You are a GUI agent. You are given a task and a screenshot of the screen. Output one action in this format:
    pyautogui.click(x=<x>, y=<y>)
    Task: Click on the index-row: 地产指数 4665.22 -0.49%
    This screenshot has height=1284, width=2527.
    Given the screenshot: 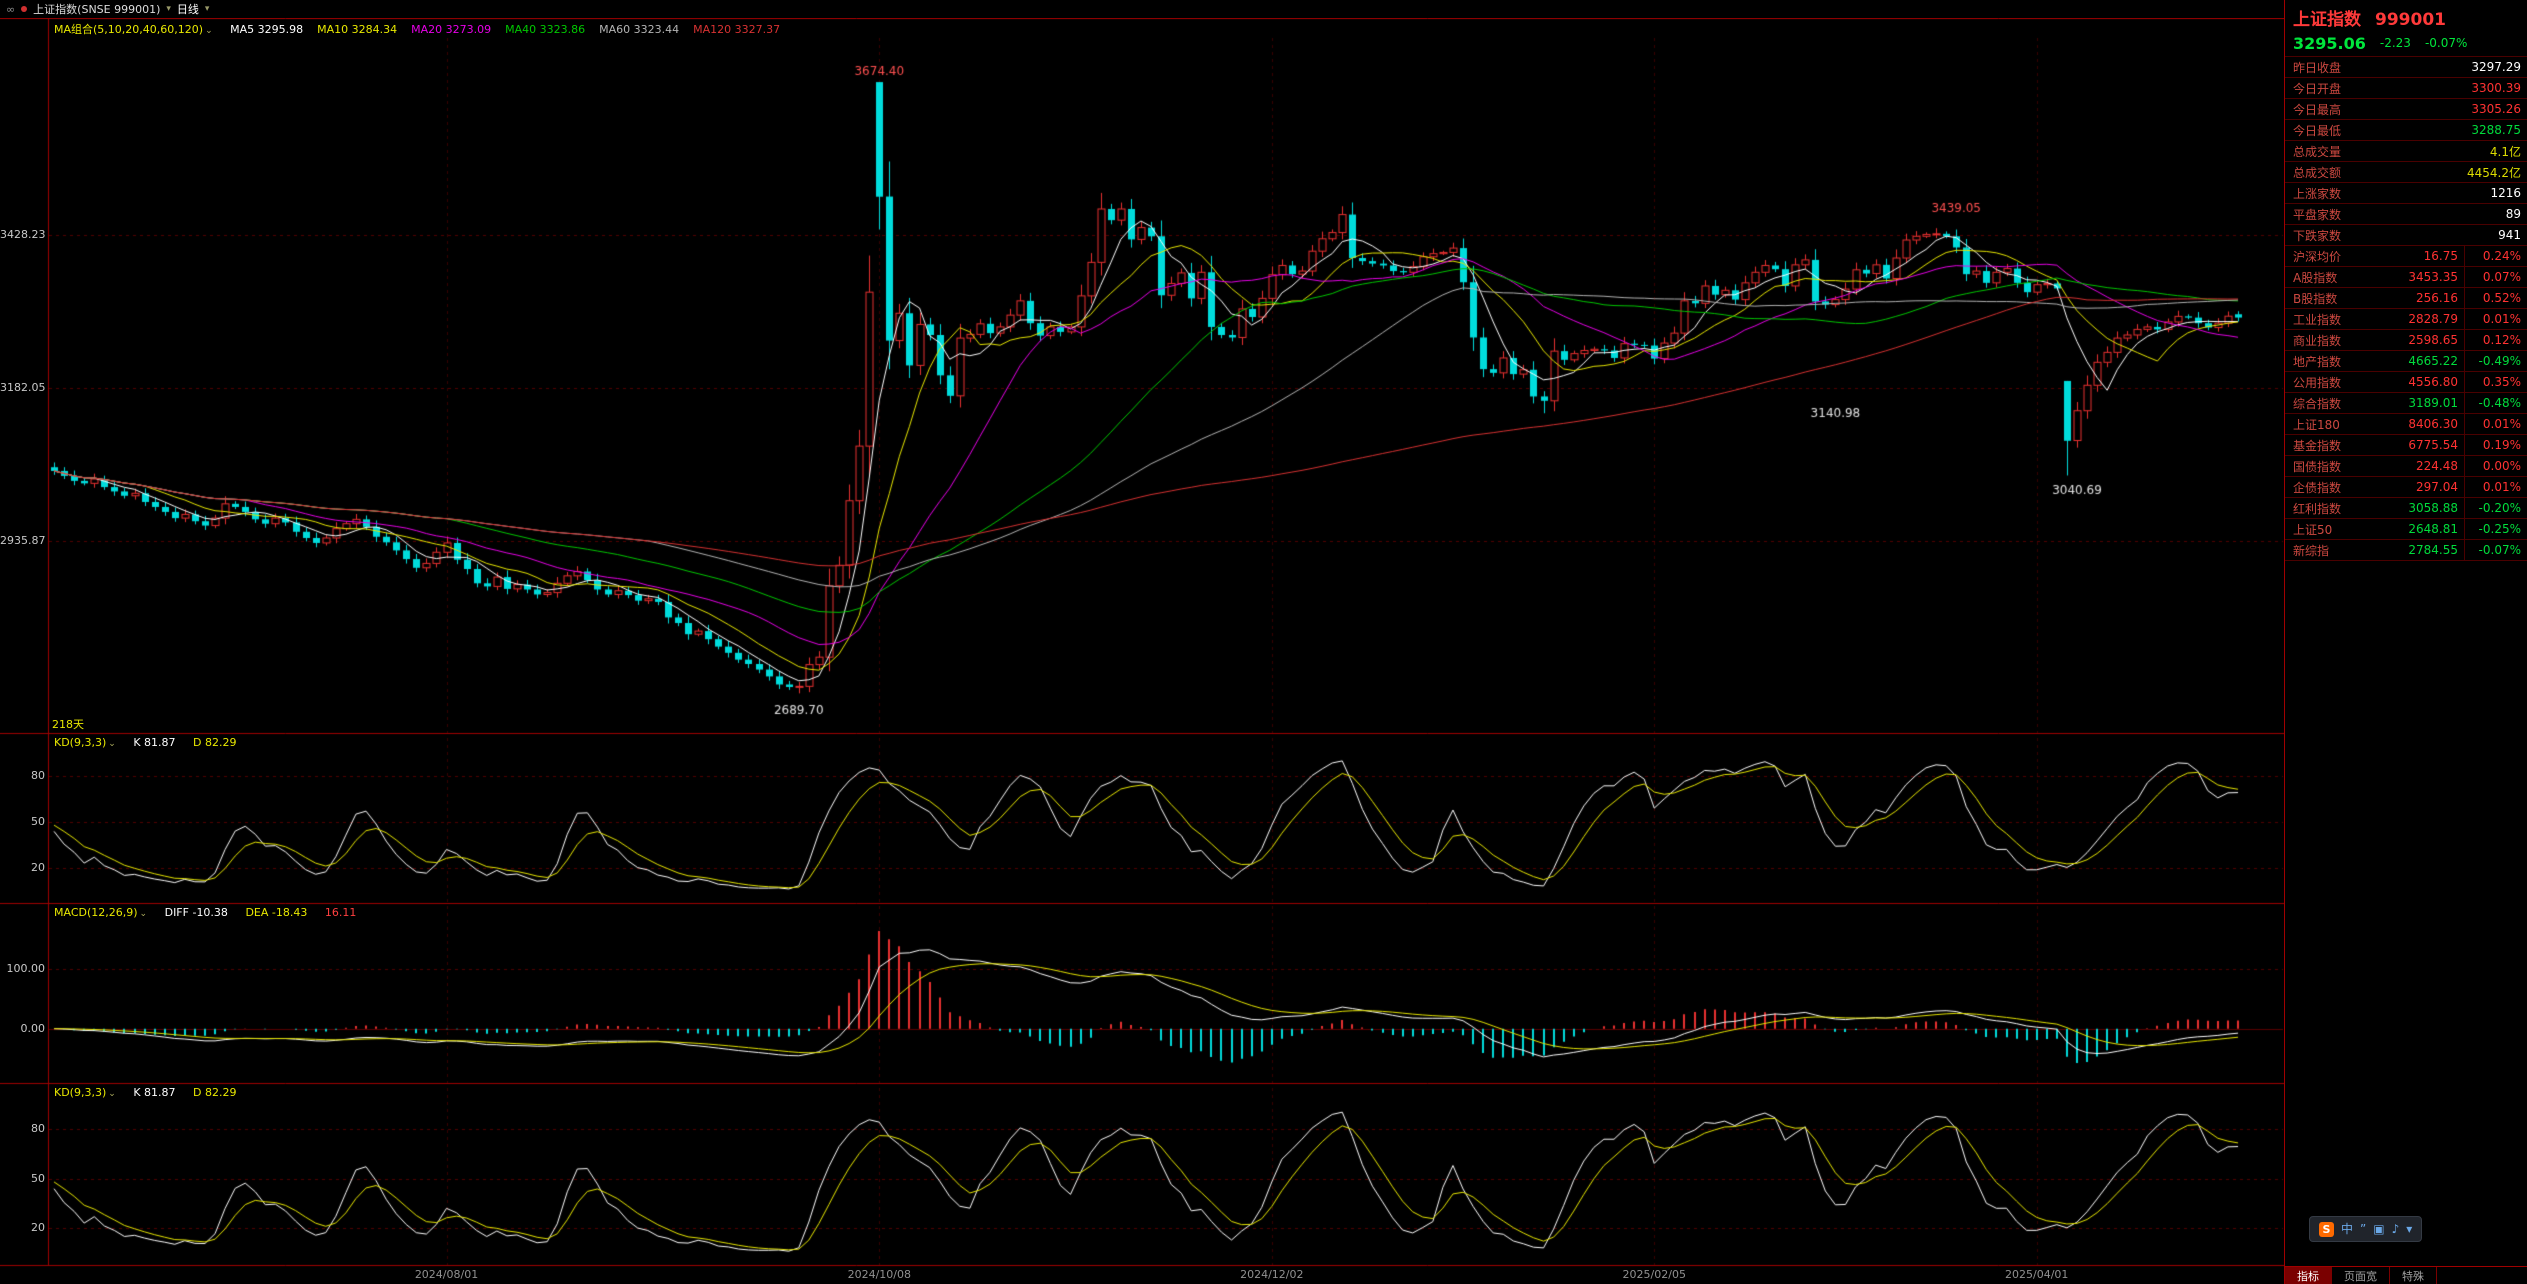 What is the action you would take?
    pyautogui.click(x=2406, y=361)
    